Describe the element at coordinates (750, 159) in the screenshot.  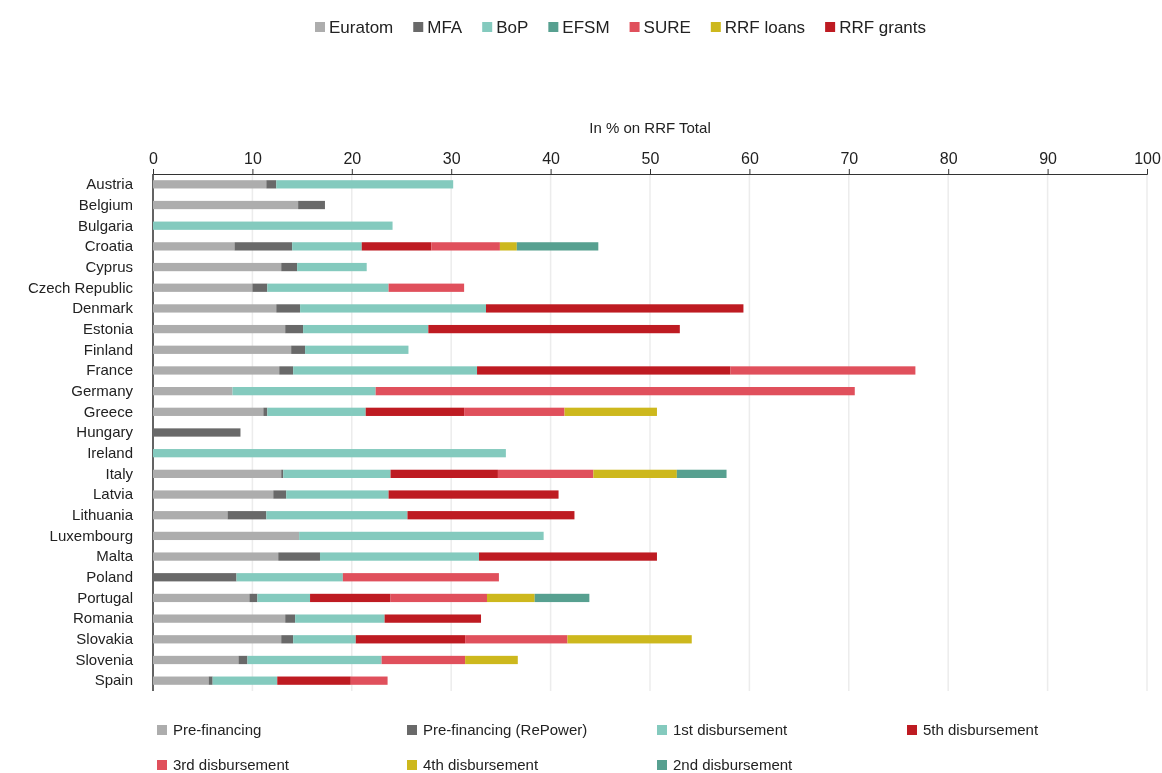
I see `x-tick-label: 60` at that location.